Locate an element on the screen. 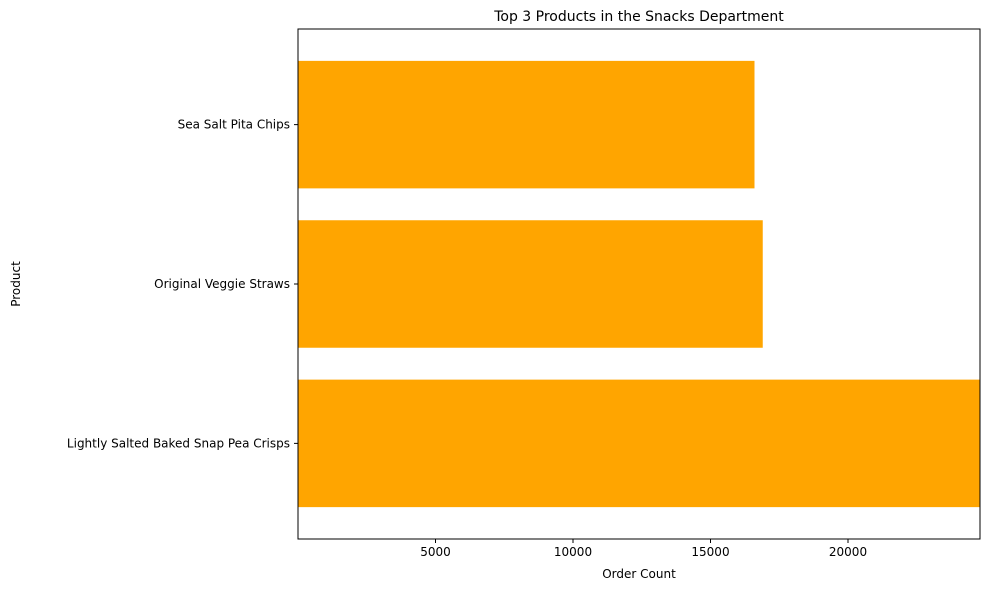 The image size is (989, 590). y-tick-label: Lightly Salted Baked Snap Pea Crisps is located at coordinates (178, 443).